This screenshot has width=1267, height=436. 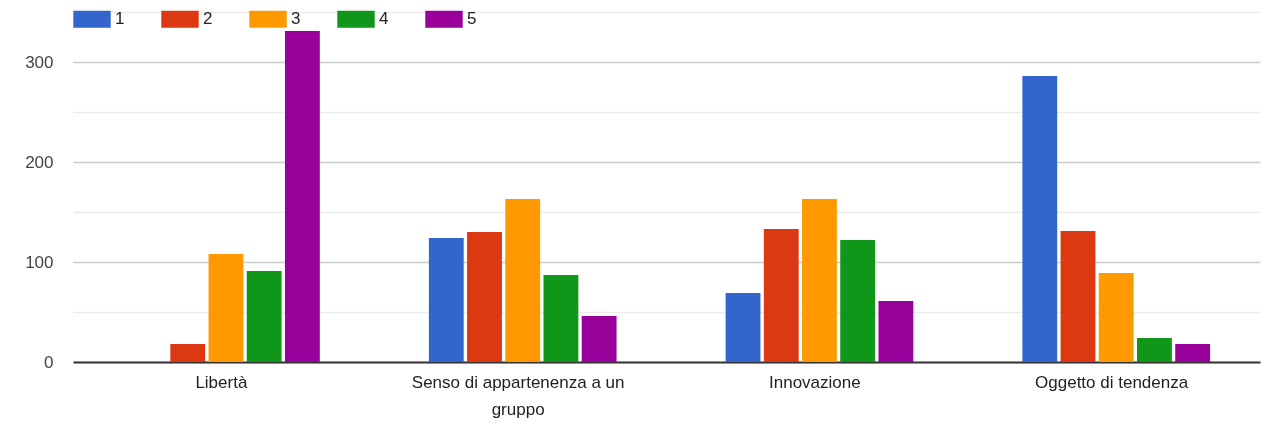 I want to click on y-tick-label: 0, so click(x=49, y=362).